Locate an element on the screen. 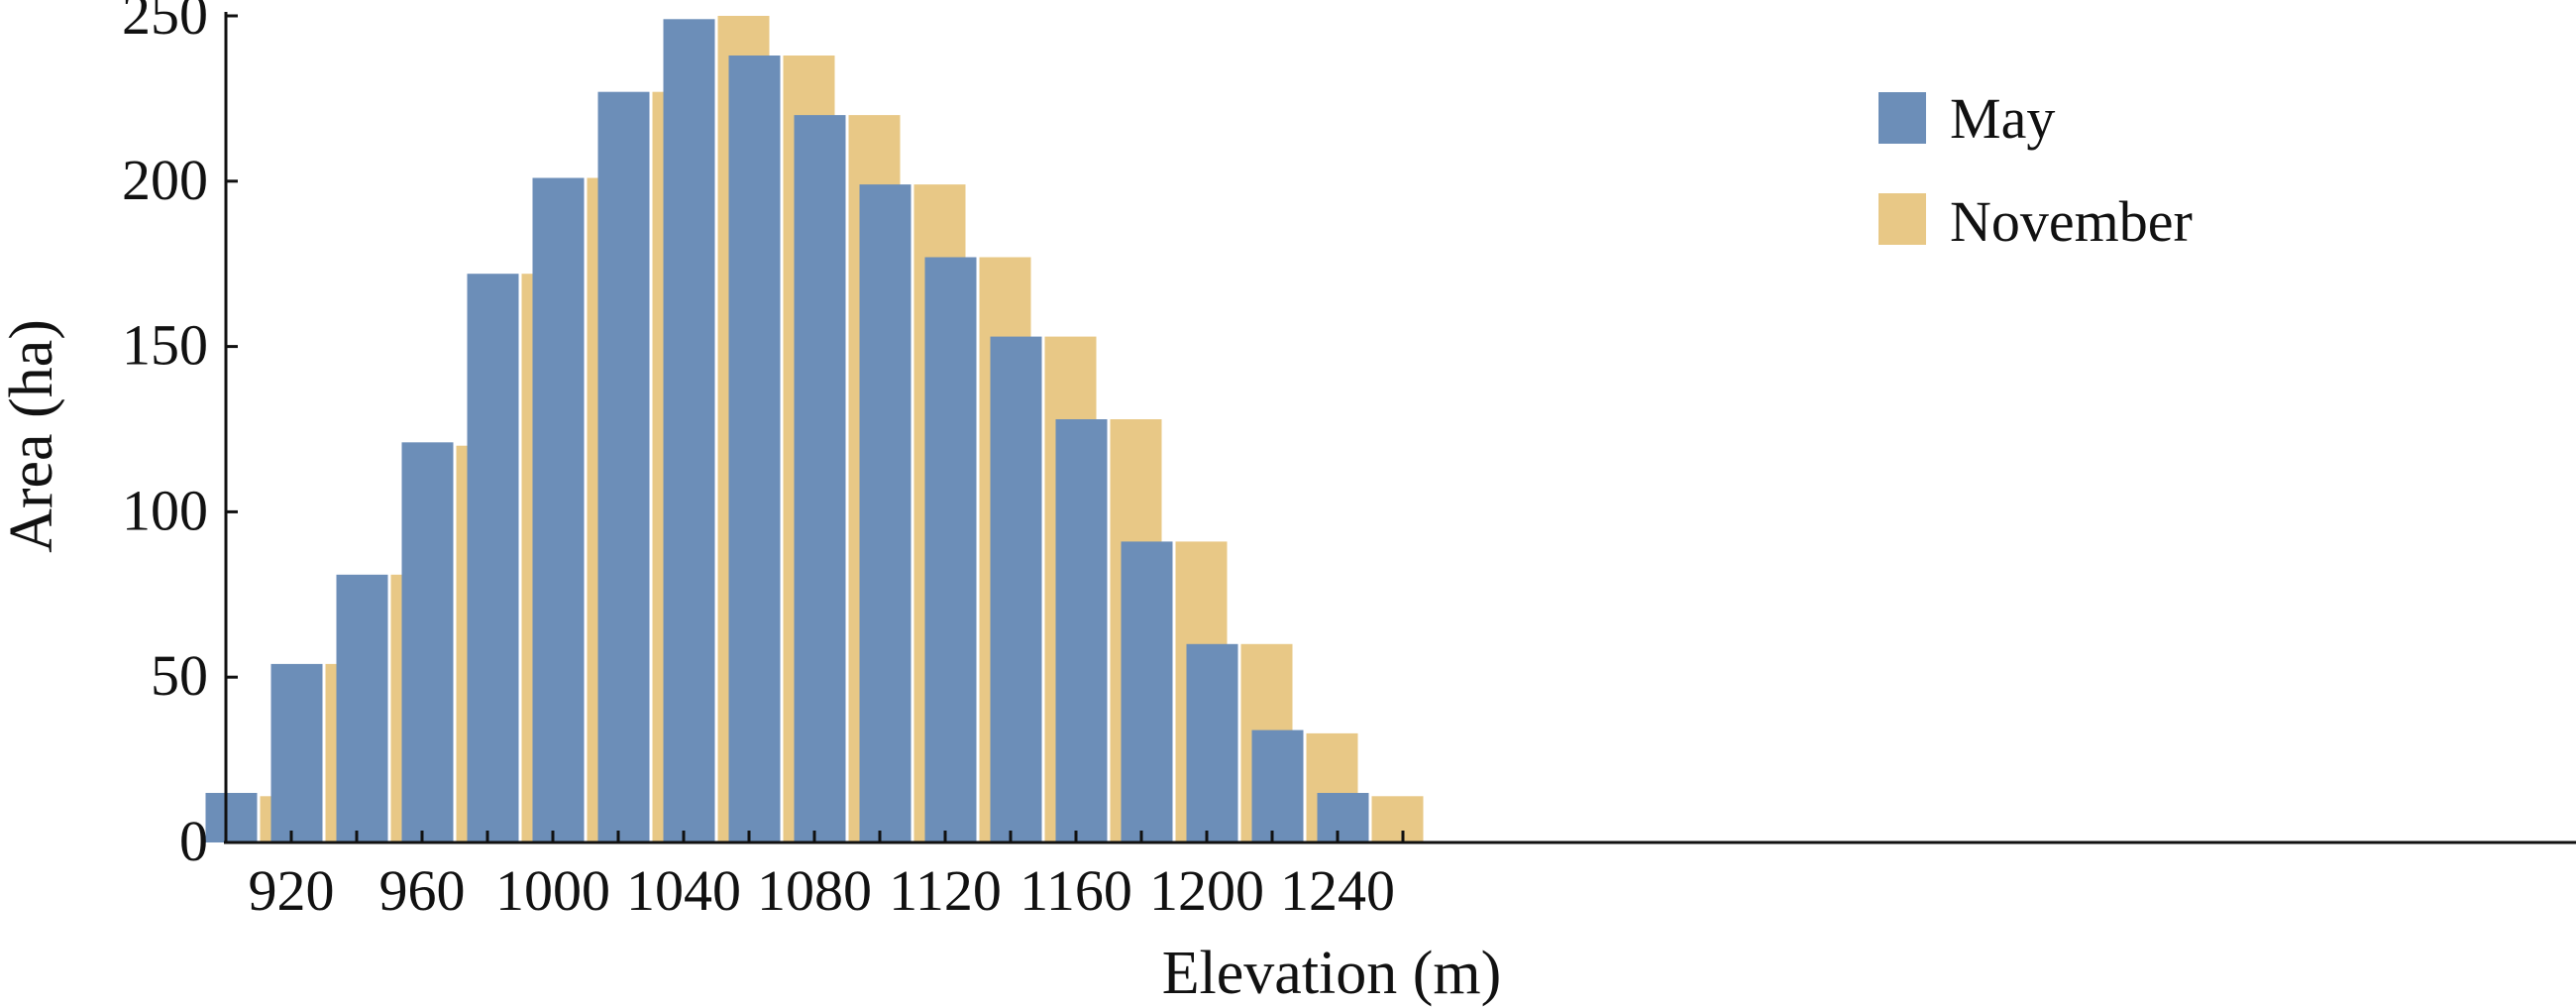 The image size is (2576, 1007). legend-label-november: November is located at coordinates (2071, 222).